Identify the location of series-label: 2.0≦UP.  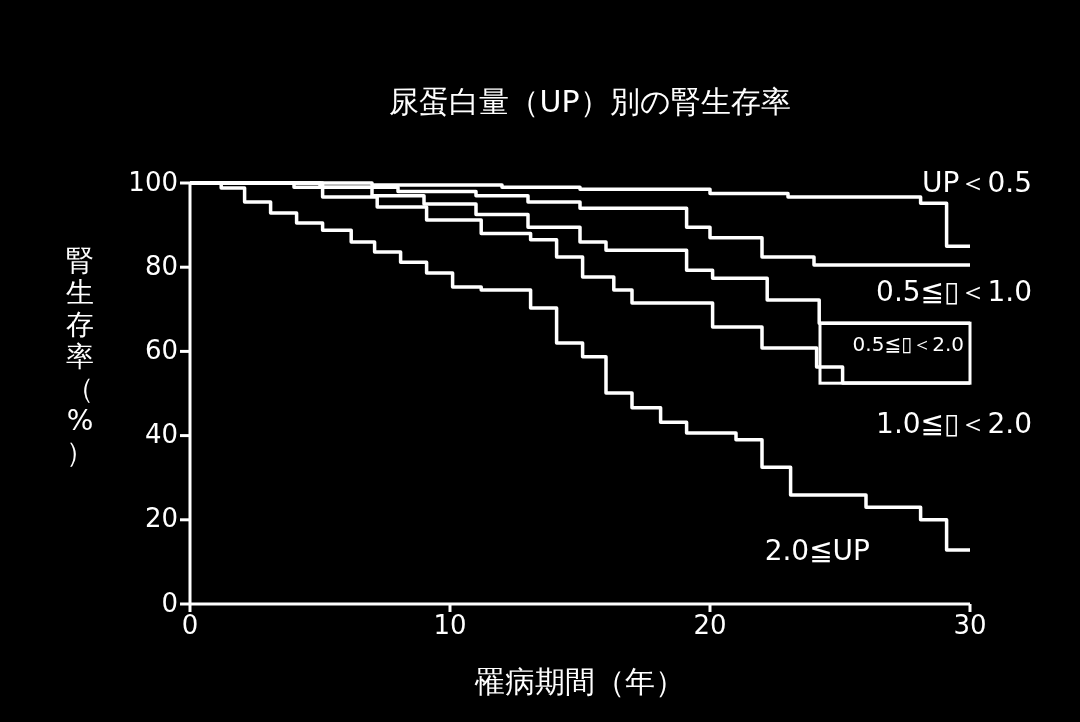
(817, 551).